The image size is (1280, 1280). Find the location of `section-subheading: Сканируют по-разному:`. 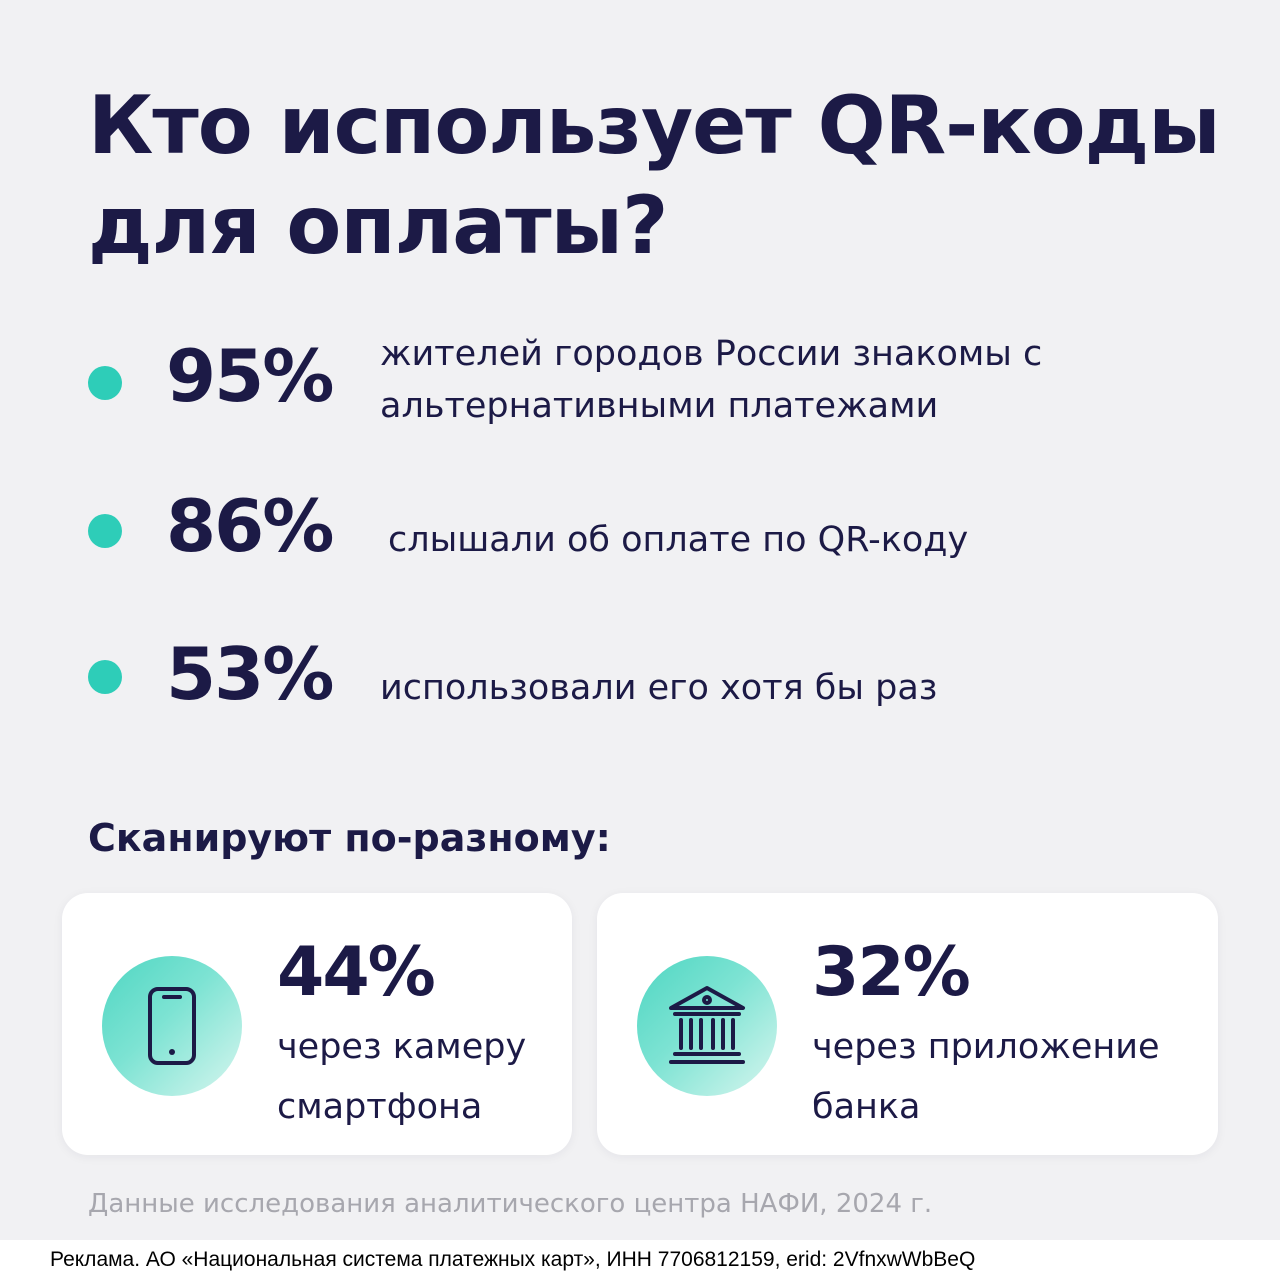

section-subheading: Сканируют по-разному: is located at coordinates (349, 838).